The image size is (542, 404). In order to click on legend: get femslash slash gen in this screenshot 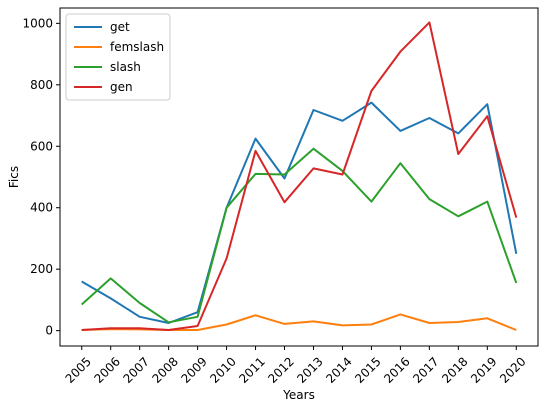, I will do `click(118, 57)`.